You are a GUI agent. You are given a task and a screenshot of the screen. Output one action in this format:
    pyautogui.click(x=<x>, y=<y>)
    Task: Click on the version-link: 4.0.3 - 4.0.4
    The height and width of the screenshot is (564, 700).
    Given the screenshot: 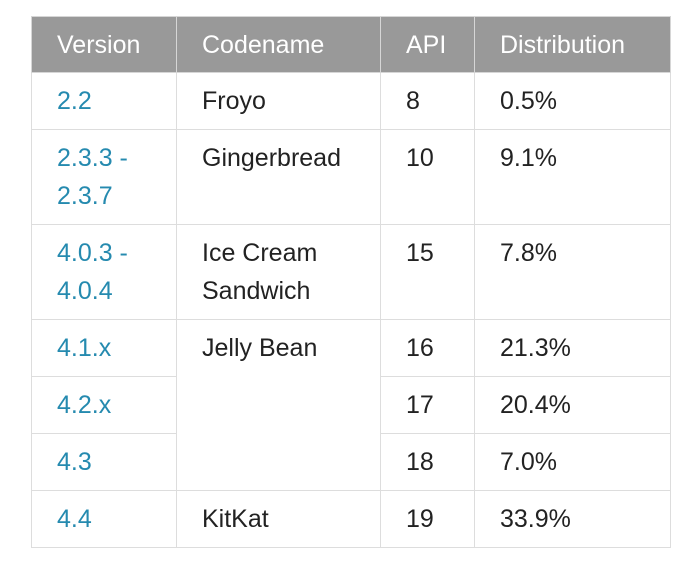 What is the action you would take?
    pyautogui.click(x=104, y=272)
    